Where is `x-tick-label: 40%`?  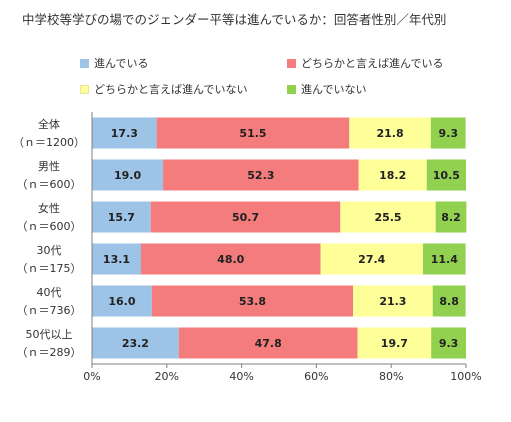 x-tick-label: 40% is located at coordinates (241, 376).